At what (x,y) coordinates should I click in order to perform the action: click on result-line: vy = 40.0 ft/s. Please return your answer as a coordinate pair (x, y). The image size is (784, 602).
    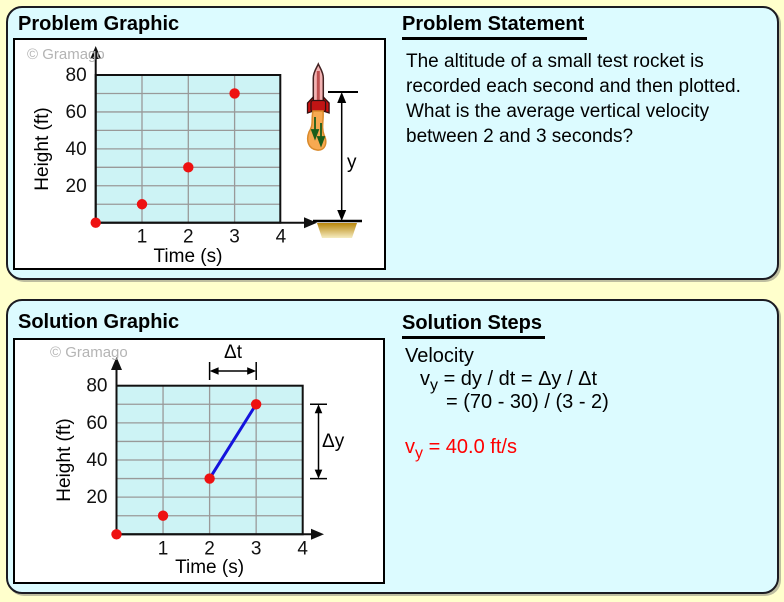
    Looking at the image, I should click on (461, 449).